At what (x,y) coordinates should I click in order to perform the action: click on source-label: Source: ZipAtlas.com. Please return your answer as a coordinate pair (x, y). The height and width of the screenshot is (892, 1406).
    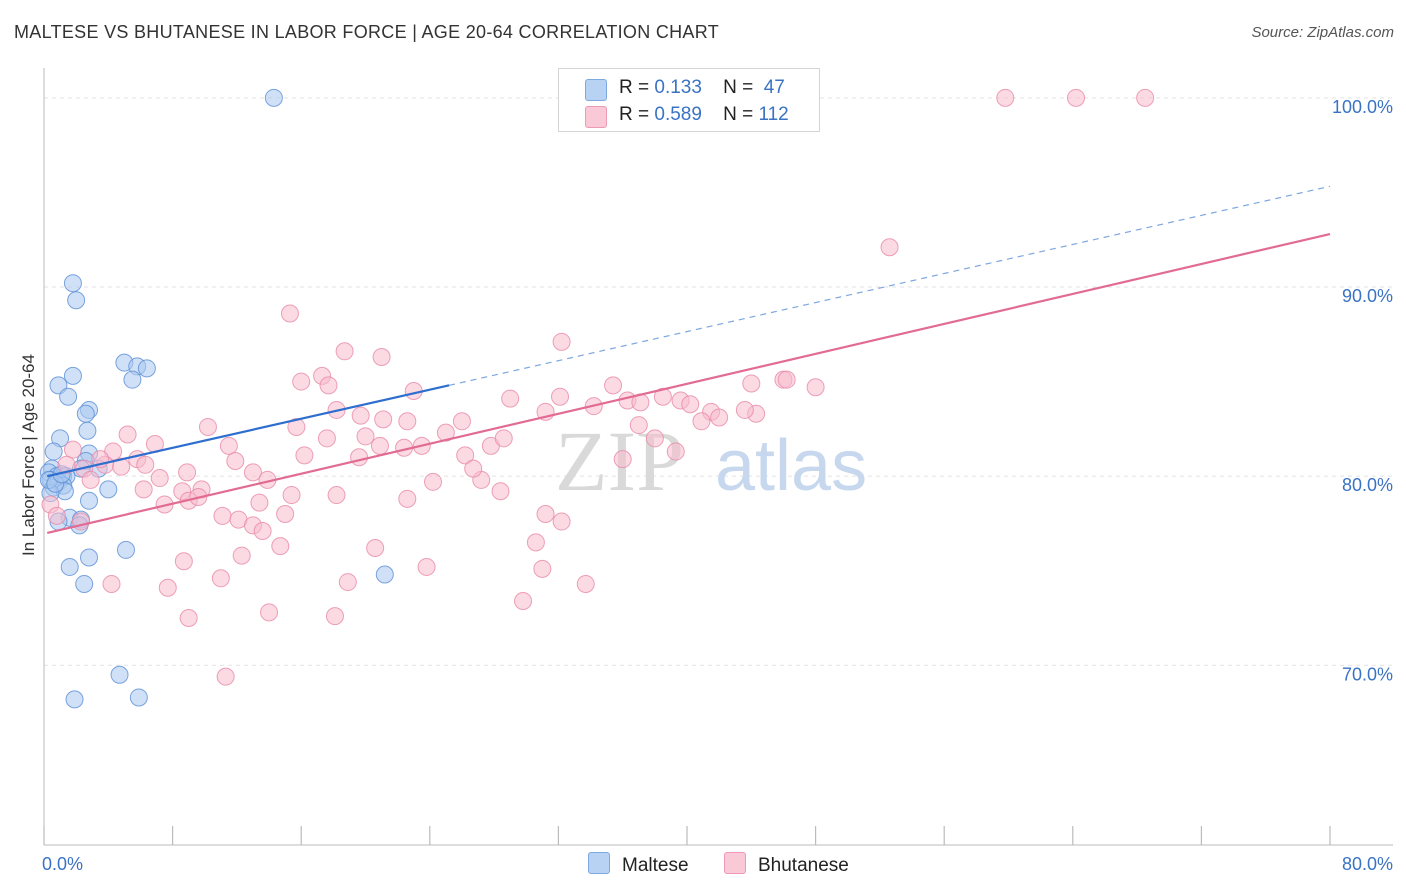
    Looking at the image, I should click on (1322, 32).